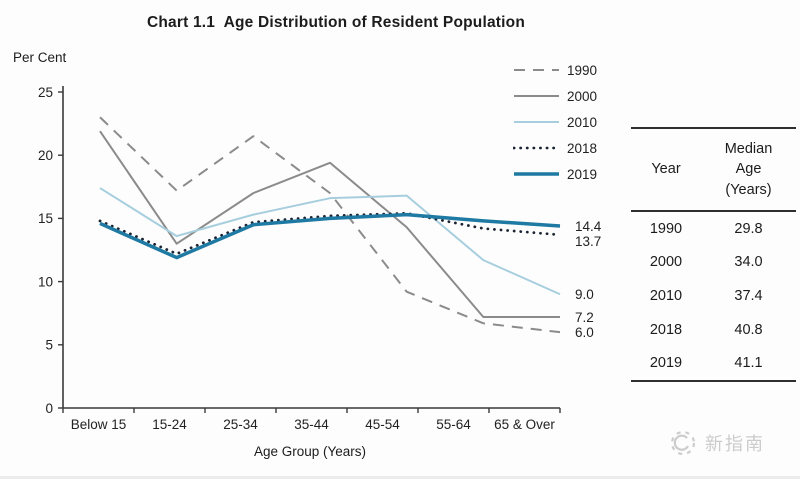  Describe the element at coordinates (582, 70) in the screenshot. I see `legend-label-1990: 1990` at that location.